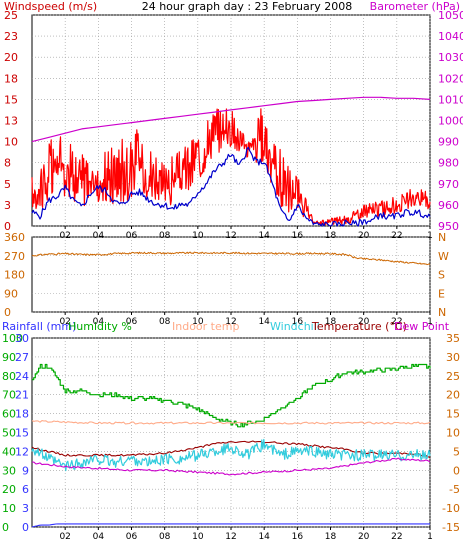 This screenshot has height=556, width=463. I want to click on humidity-line, so click(231, 395).